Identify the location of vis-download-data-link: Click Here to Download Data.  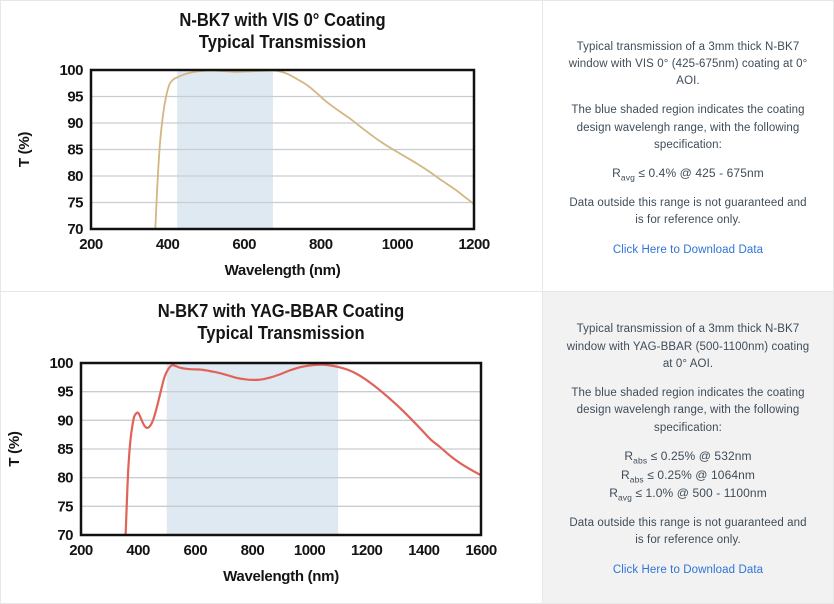
(688, 250).